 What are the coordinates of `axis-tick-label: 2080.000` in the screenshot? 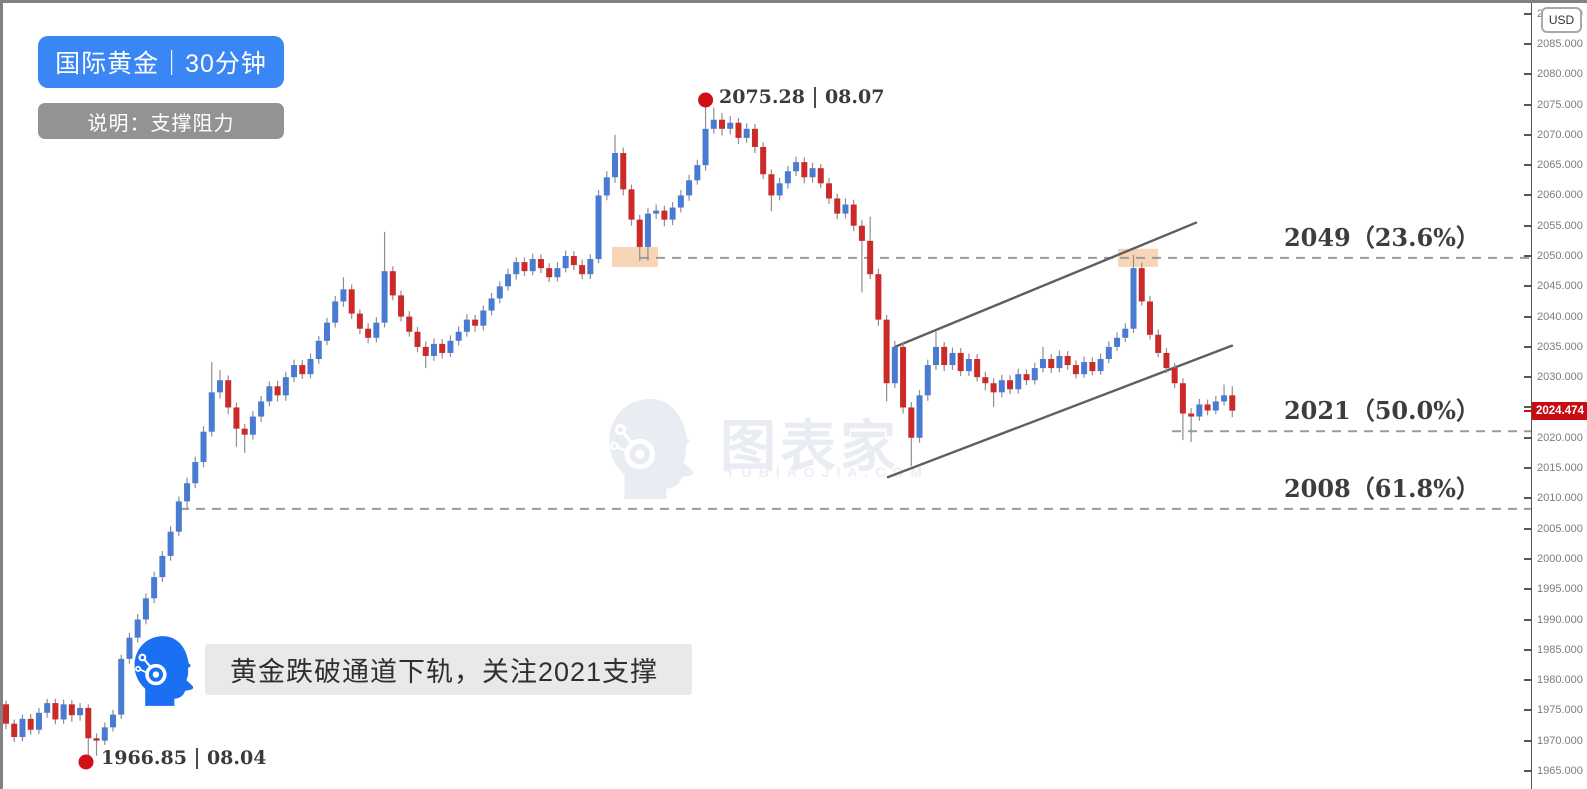 It's located at (1560, 74).